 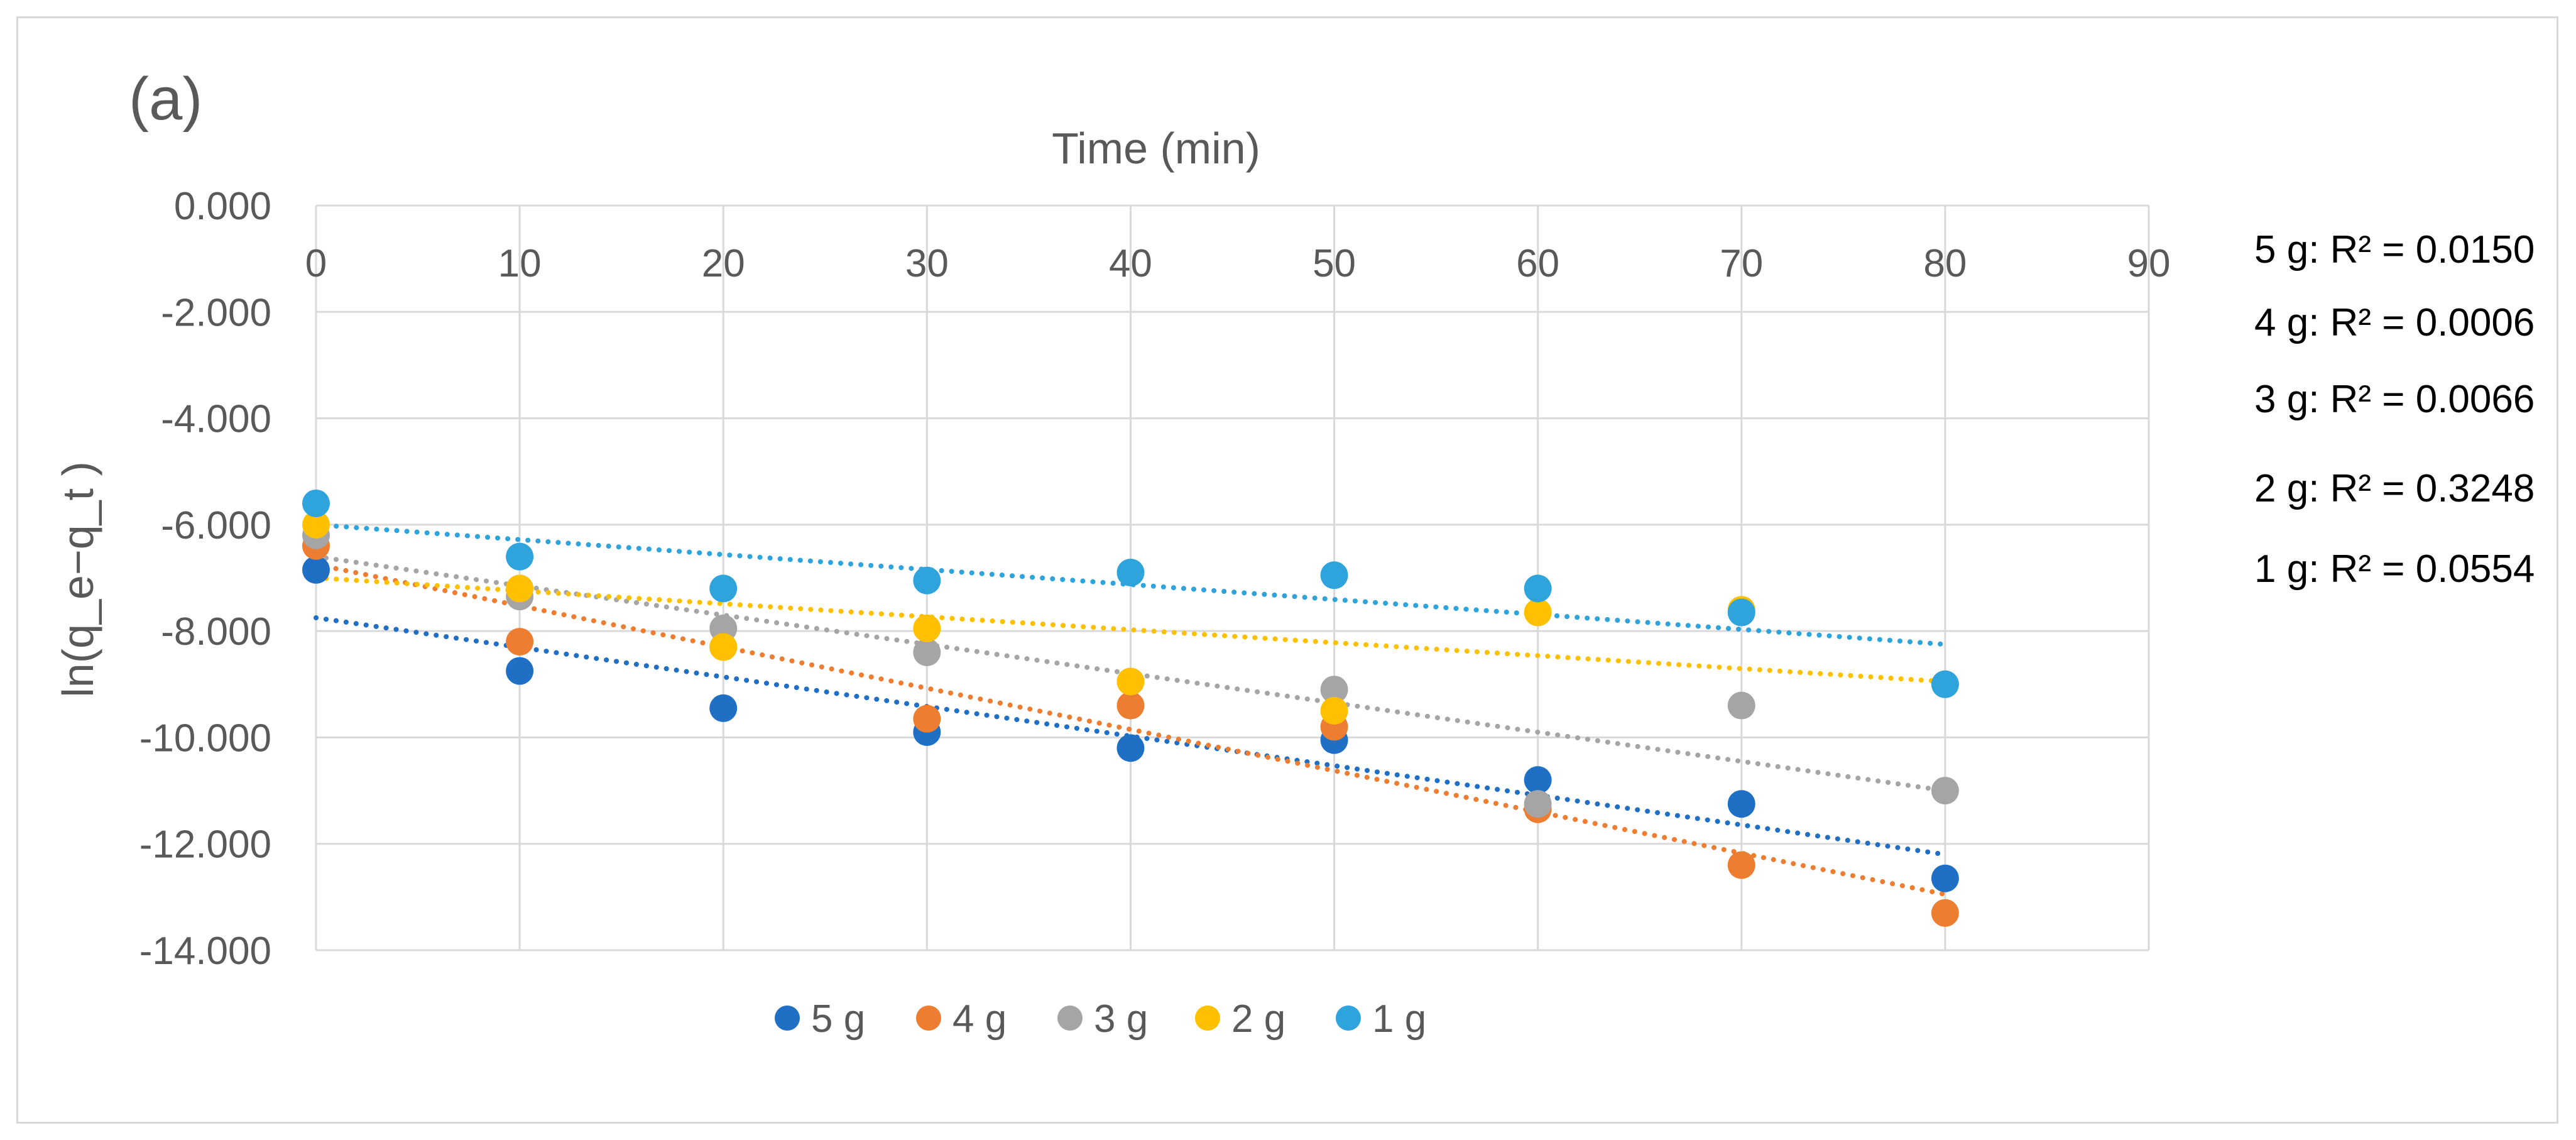 I want to click on x-tick-label: 80, so click(x=1945, y=263).